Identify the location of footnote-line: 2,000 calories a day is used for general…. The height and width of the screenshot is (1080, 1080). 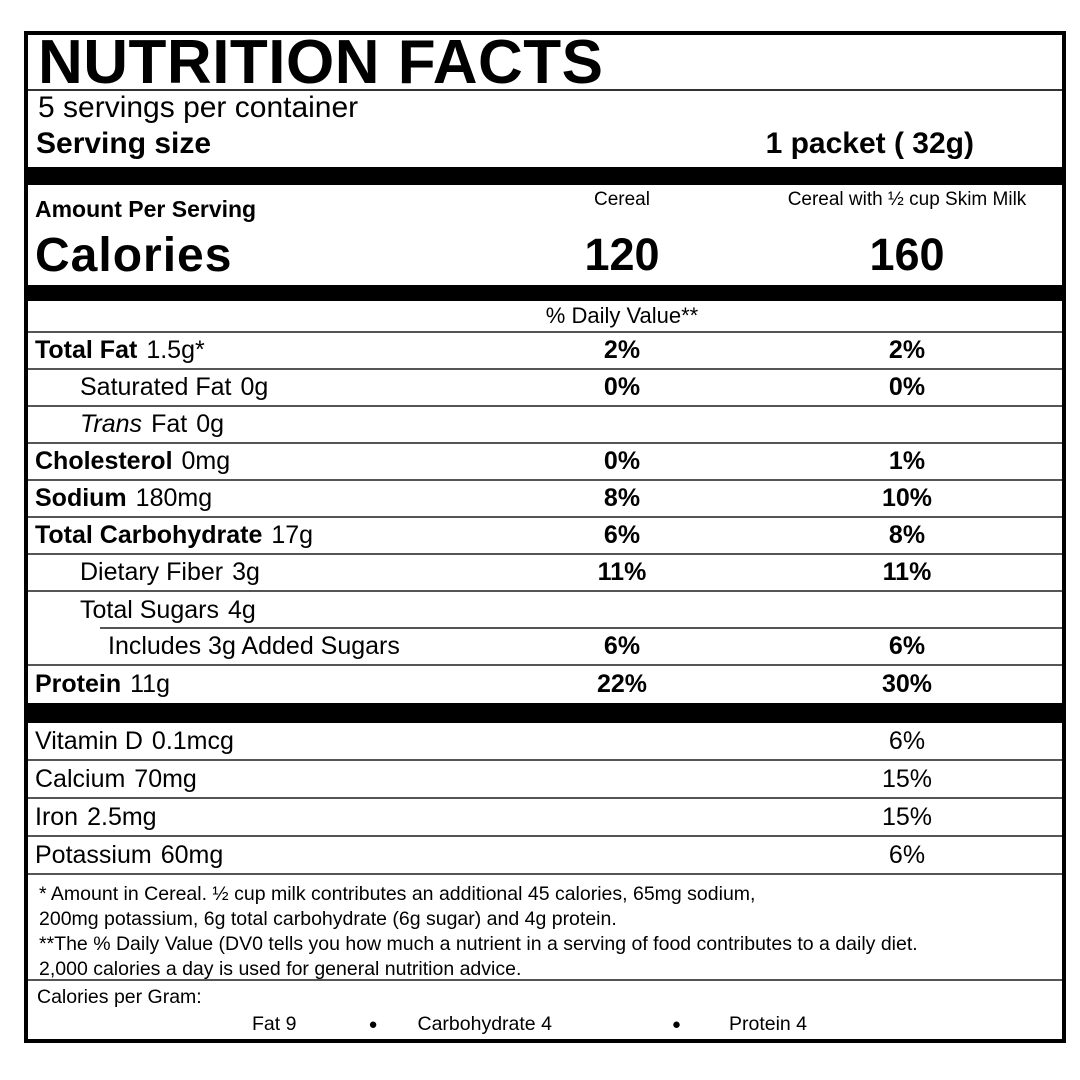
(280, 969).